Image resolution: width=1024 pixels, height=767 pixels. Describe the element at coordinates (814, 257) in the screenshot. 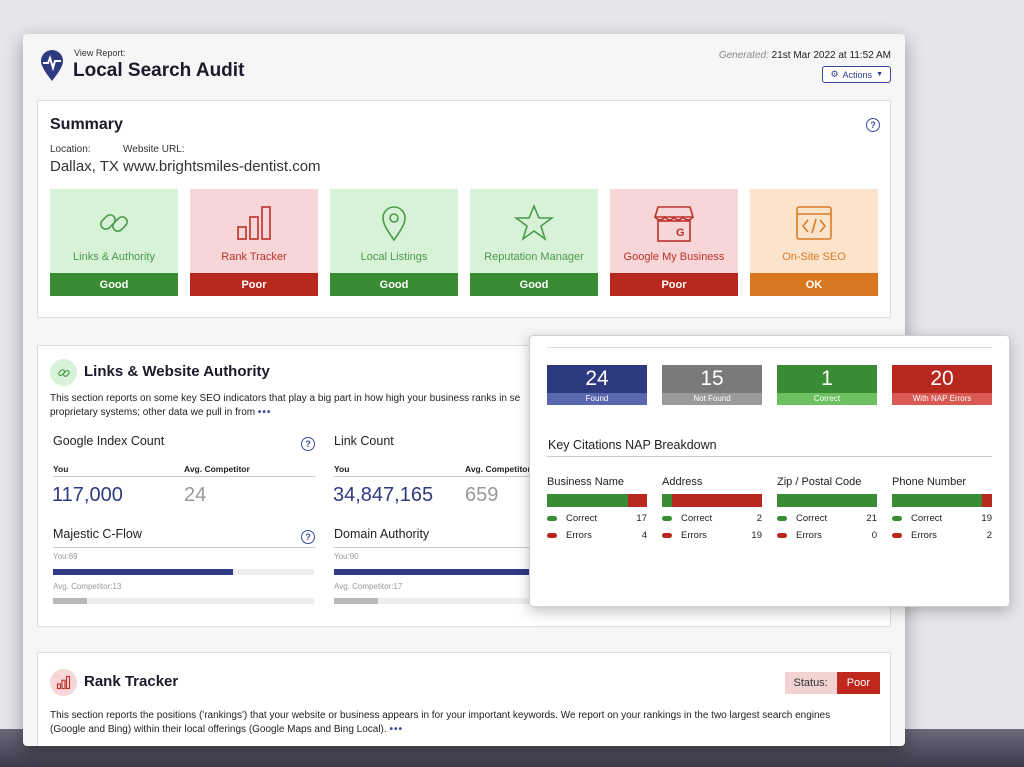

I see `tile-label: On-Site SEO` at that location.